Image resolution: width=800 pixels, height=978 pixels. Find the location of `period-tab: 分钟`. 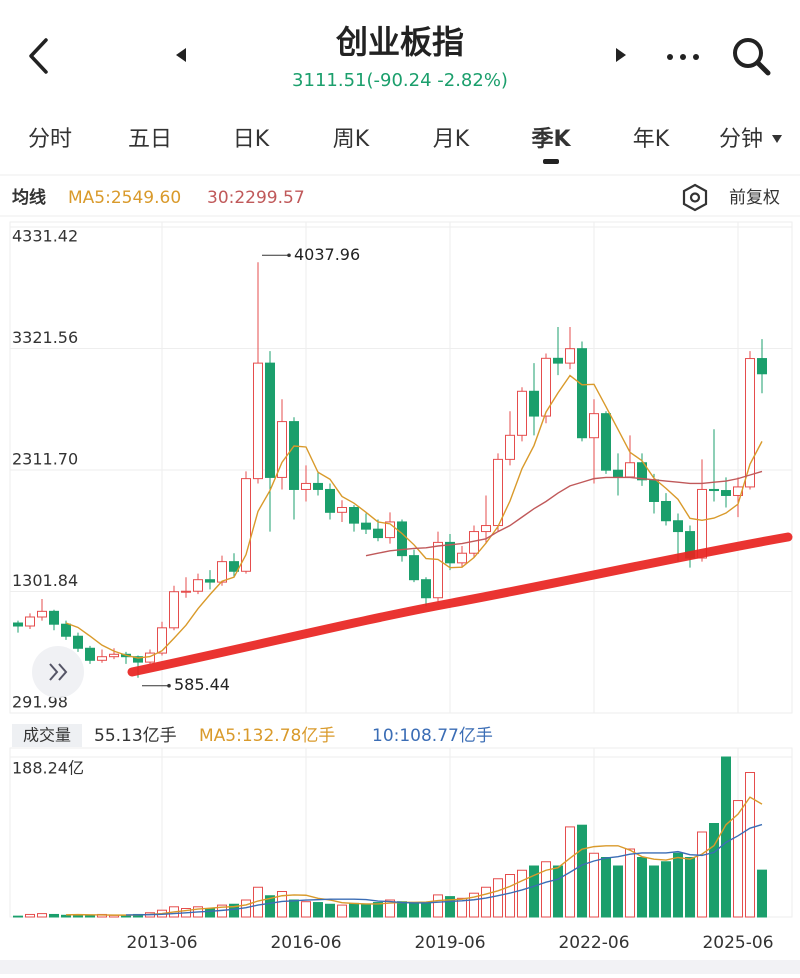

period-tab: 分钟 is located at coordinates (741, 139).